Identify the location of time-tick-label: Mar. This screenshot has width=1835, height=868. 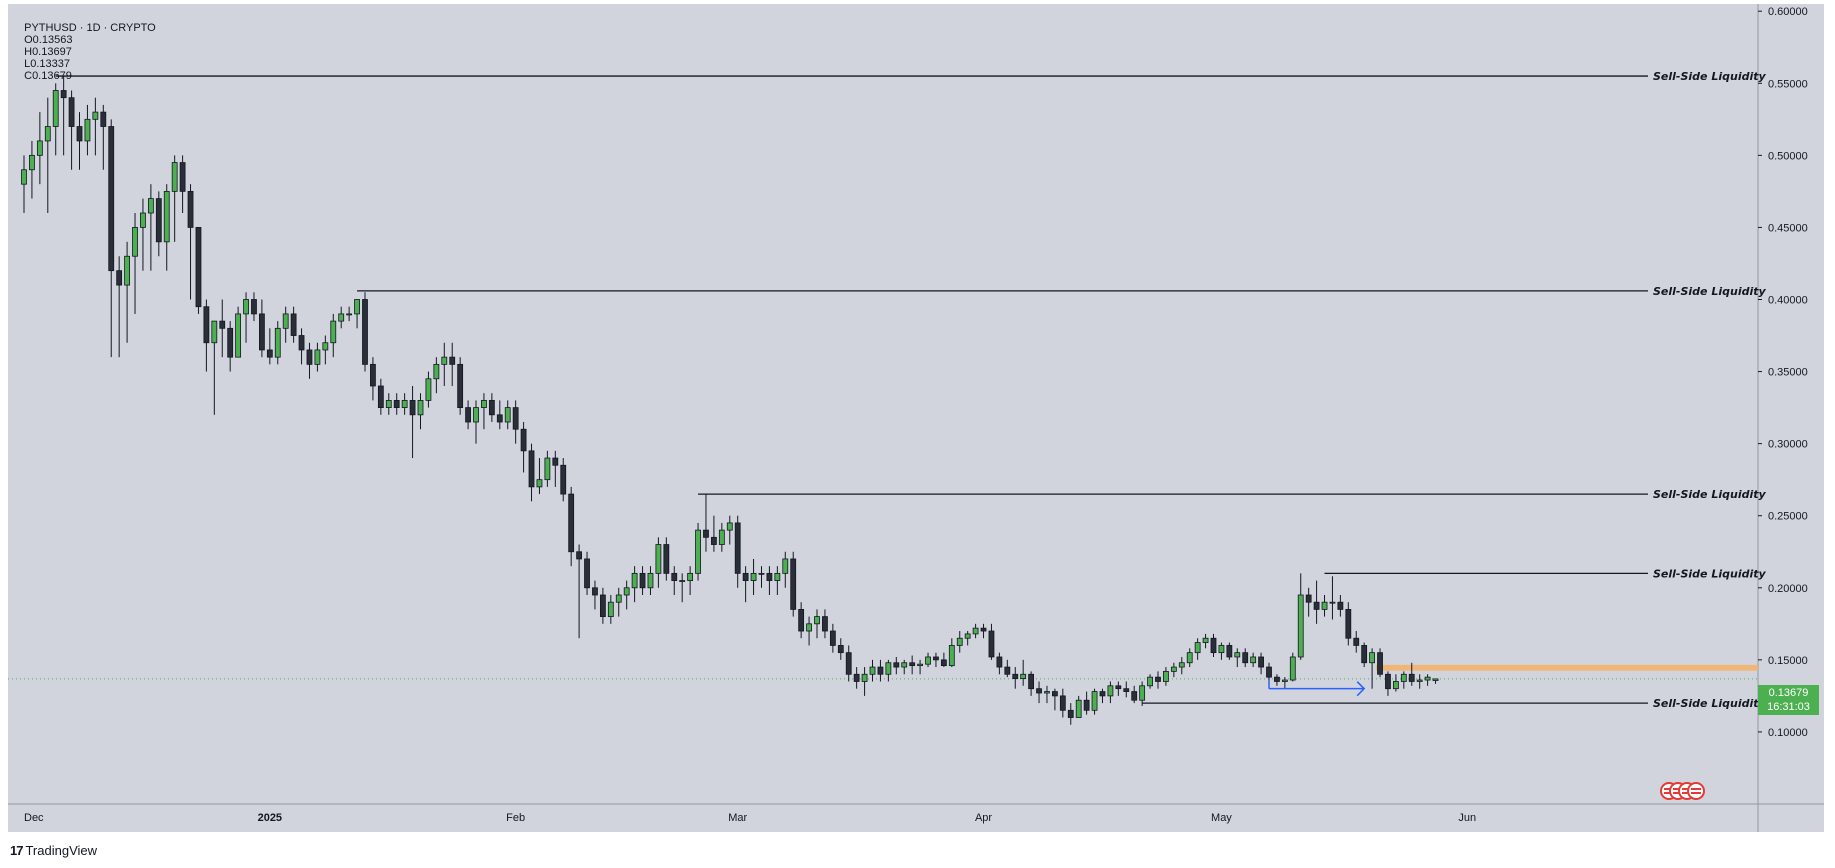
(737, 818).